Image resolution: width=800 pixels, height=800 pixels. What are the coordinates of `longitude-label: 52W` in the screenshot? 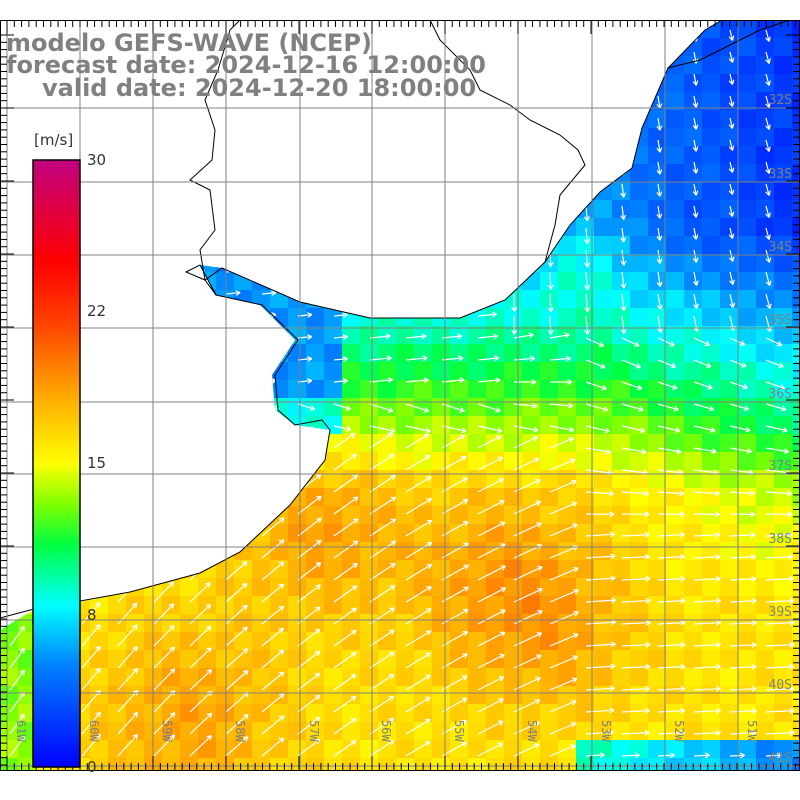 It's located at (679, 731).